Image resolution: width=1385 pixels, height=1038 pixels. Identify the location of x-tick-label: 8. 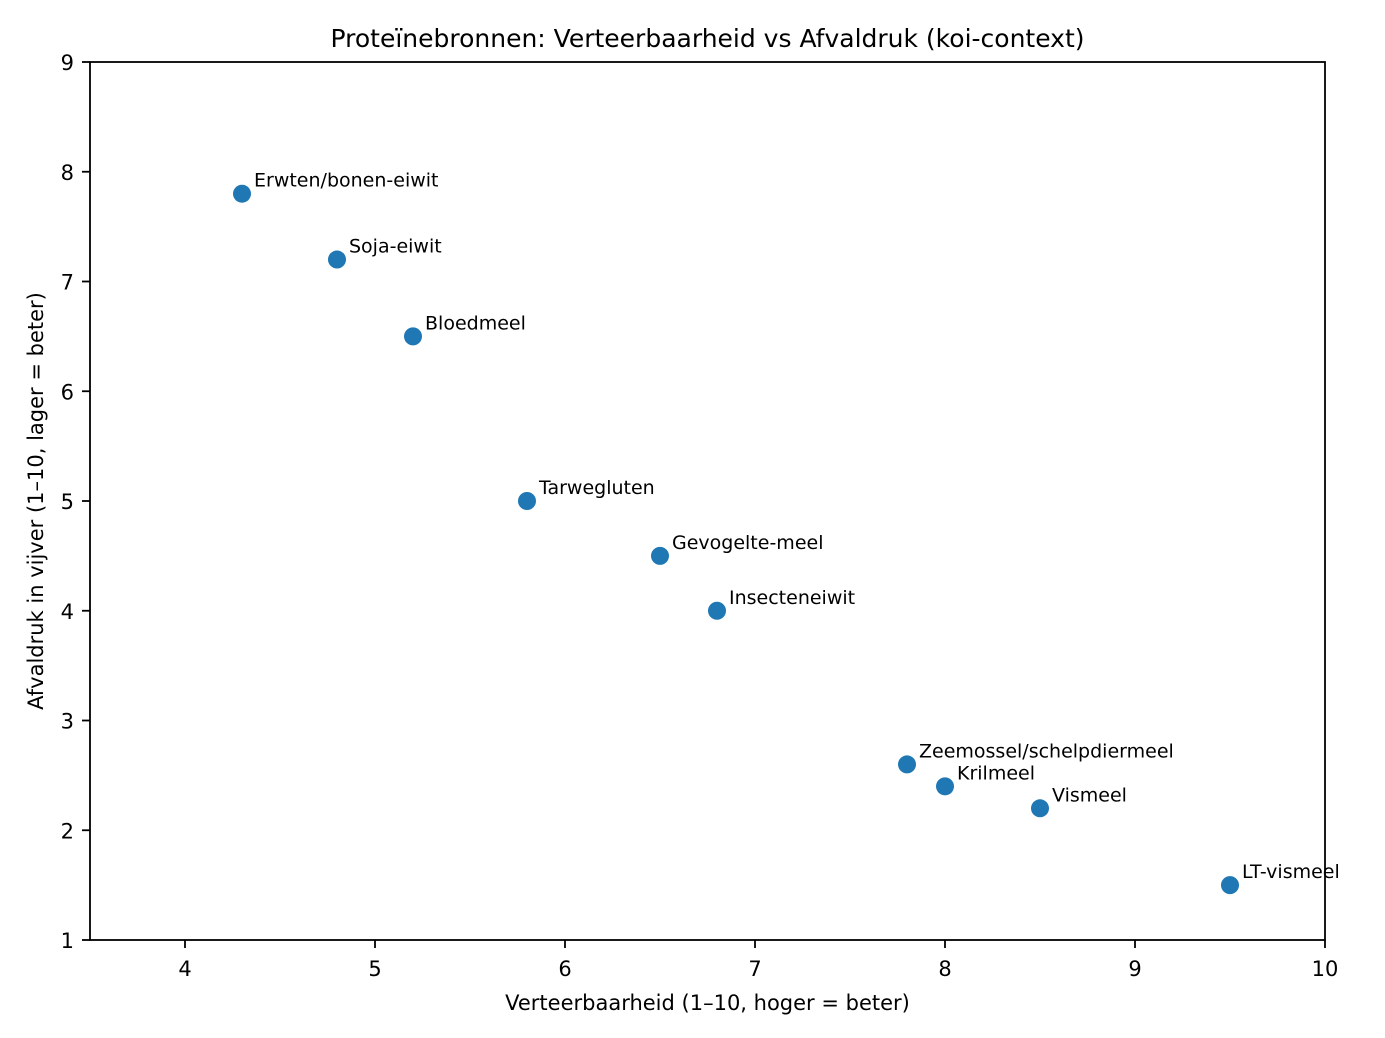
(944, 969).